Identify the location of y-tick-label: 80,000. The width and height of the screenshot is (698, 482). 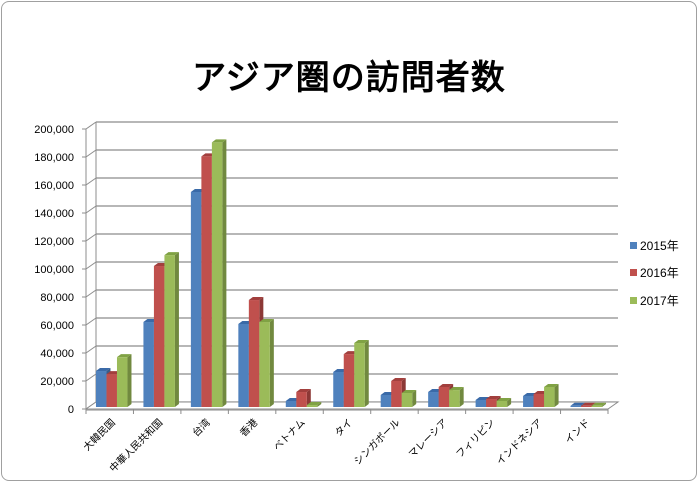
(57, 298).